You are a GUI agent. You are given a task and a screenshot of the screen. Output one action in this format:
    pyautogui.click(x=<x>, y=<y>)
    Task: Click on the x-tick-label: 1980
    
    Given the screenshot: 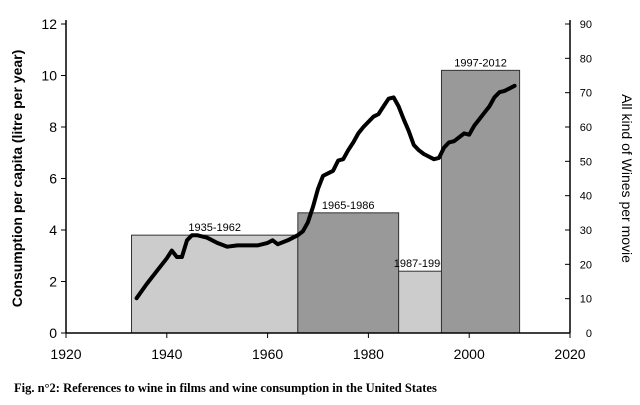 What is the action you would take?
    pyautogui.click(x=368, y=354)
    